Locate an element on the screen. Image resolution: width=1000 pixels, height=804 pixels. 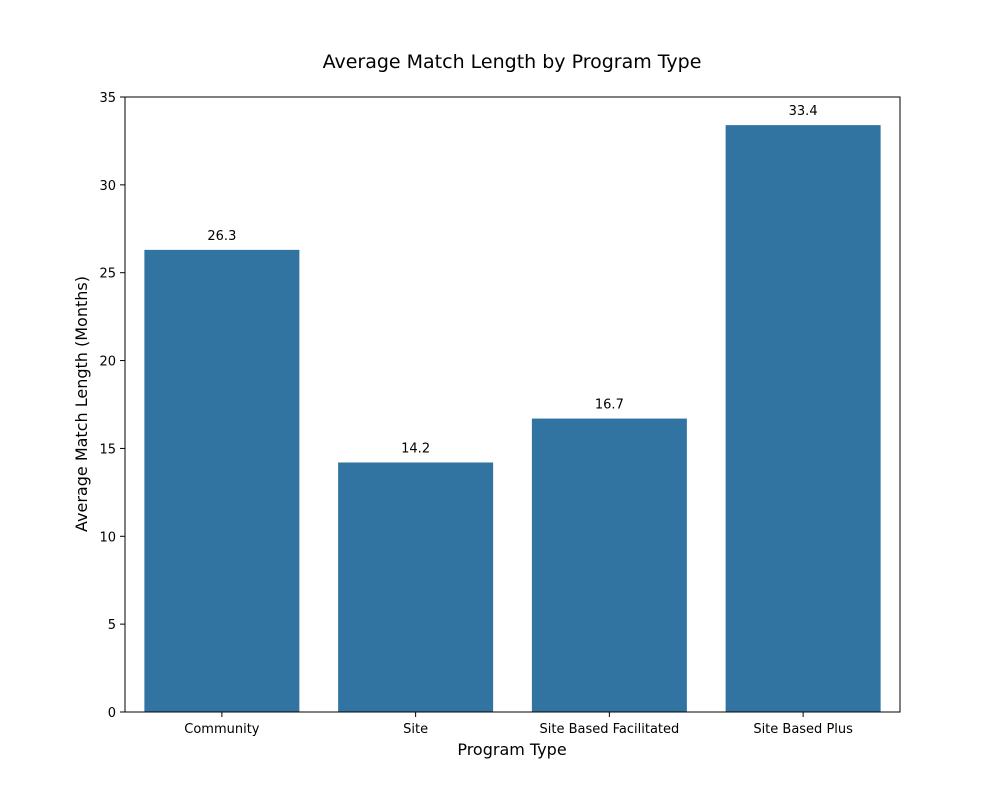
y-tick-label-7: 35 is located at coordinates (107, 98).